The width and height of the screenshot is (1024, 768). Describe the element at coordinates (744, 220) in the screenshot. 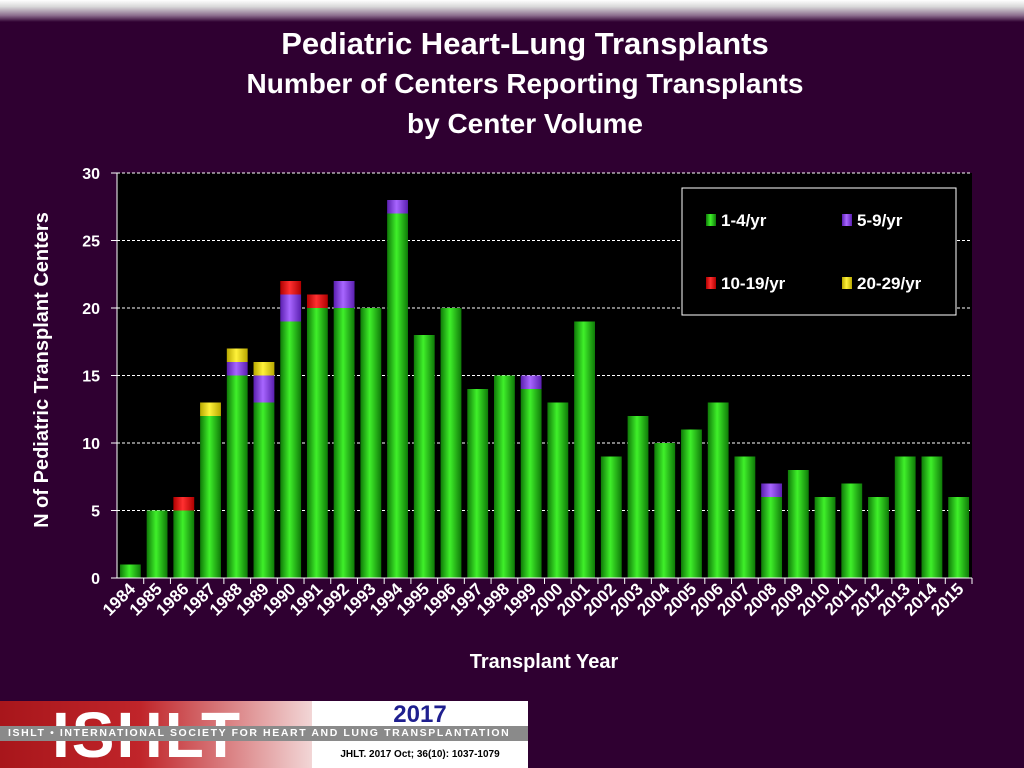

I see `legend-label: 1-4/yr` at that location.